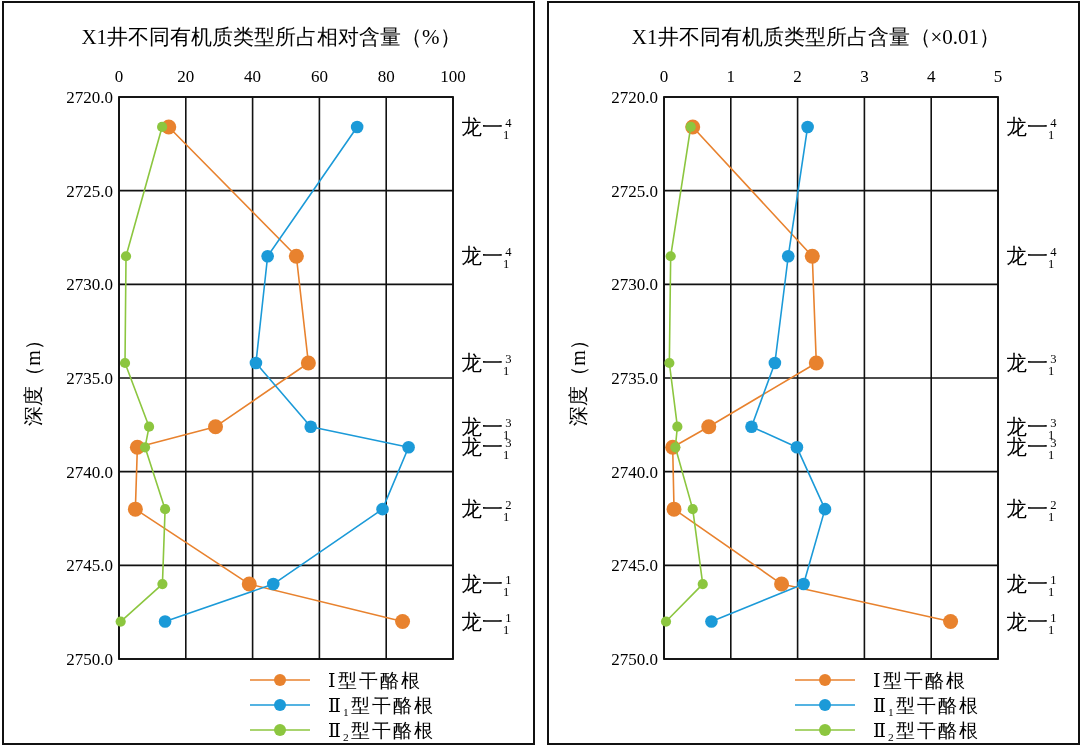  What do you see at coordinates (731, 76) in the screenshot?
I see `x-tick-label: 1` at bounding box center [731, 76].